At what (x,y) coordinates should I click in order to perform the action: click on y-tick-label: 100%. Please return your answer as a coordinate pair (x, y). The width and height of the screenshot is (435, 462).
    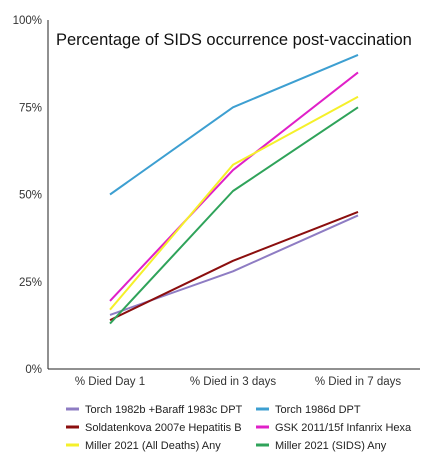
    Looking at the image, I should click on (27, 21).